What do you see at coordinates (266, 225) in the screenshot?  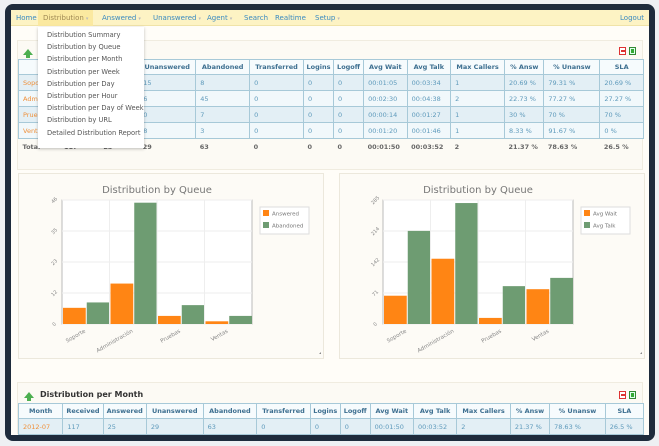 I see `legend-swatch` at bounding box center [266, 225].